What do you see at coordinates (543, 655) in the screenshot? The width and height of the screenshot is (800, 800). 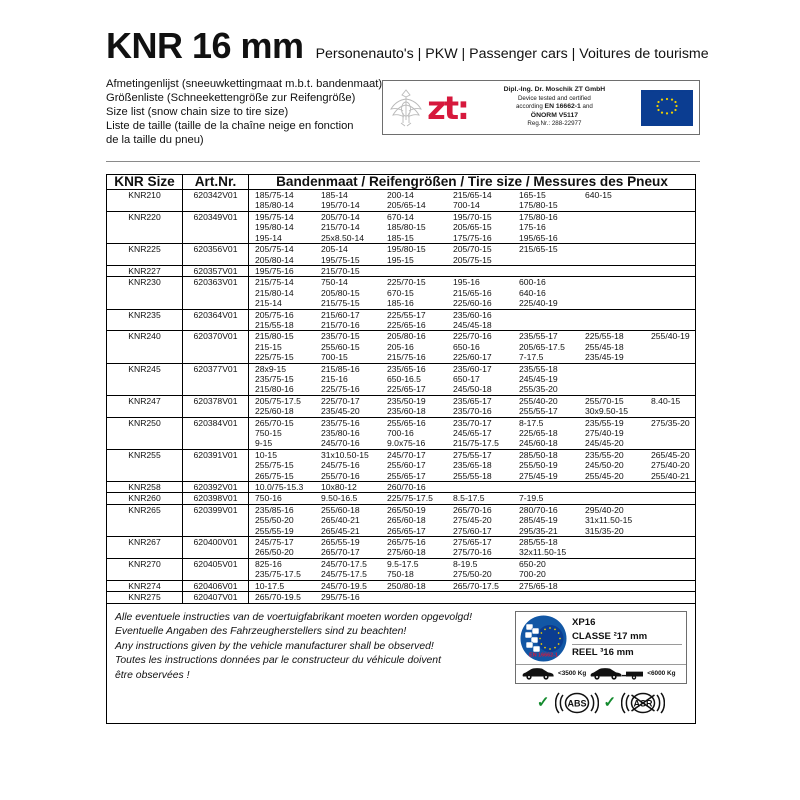 I see `badge-standard-label: EN 16662-1` at bounding box center [543, 655].